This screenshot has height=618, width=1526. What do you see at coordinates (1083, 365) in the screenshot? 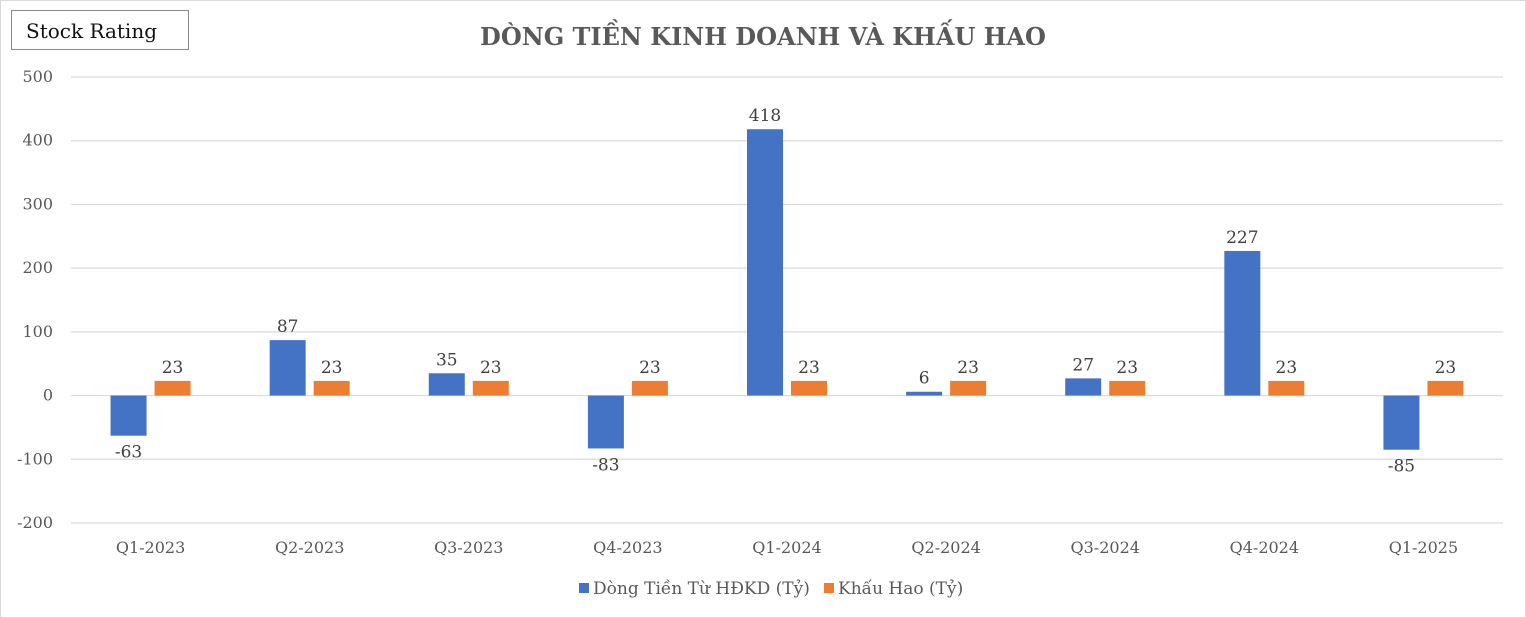
I see `data-label: 27` at bounding box center [1083, 365].